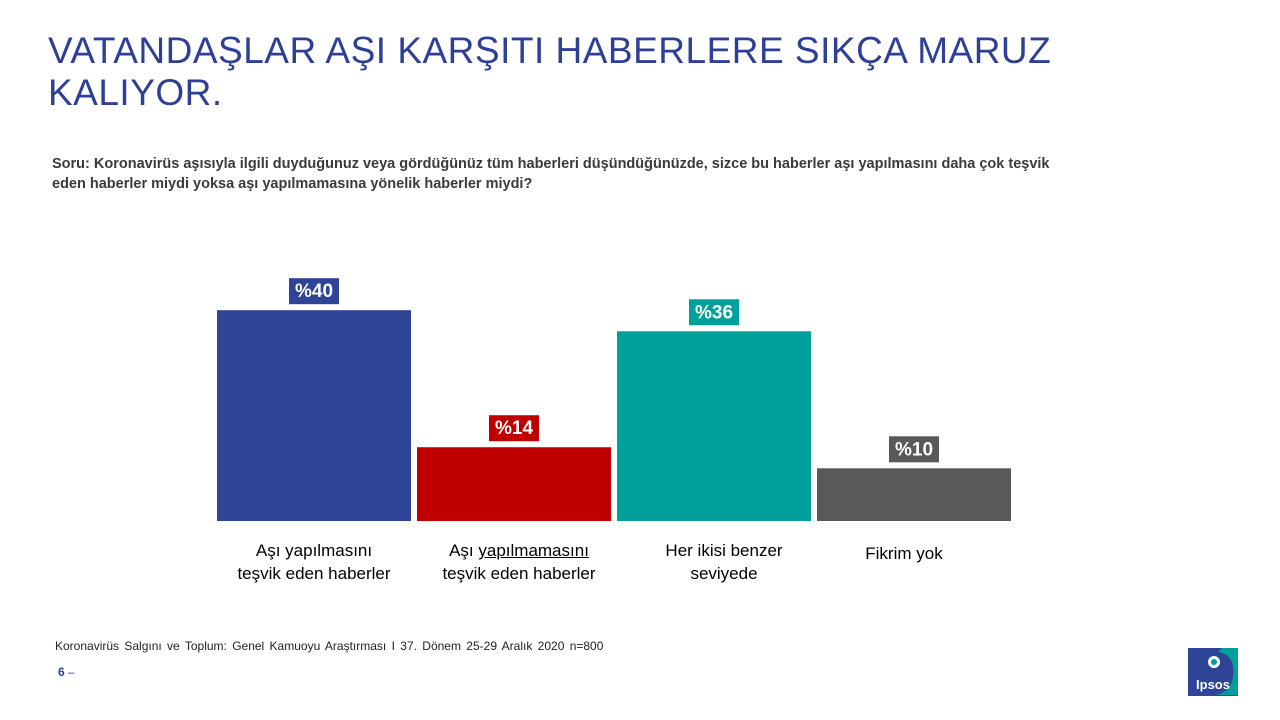 Image resolution: width=1280 pixels, height=720 pixels. Describe the element at coordinates (71, 672) in the screenshot. I see `page-number-dash: –` at that location.